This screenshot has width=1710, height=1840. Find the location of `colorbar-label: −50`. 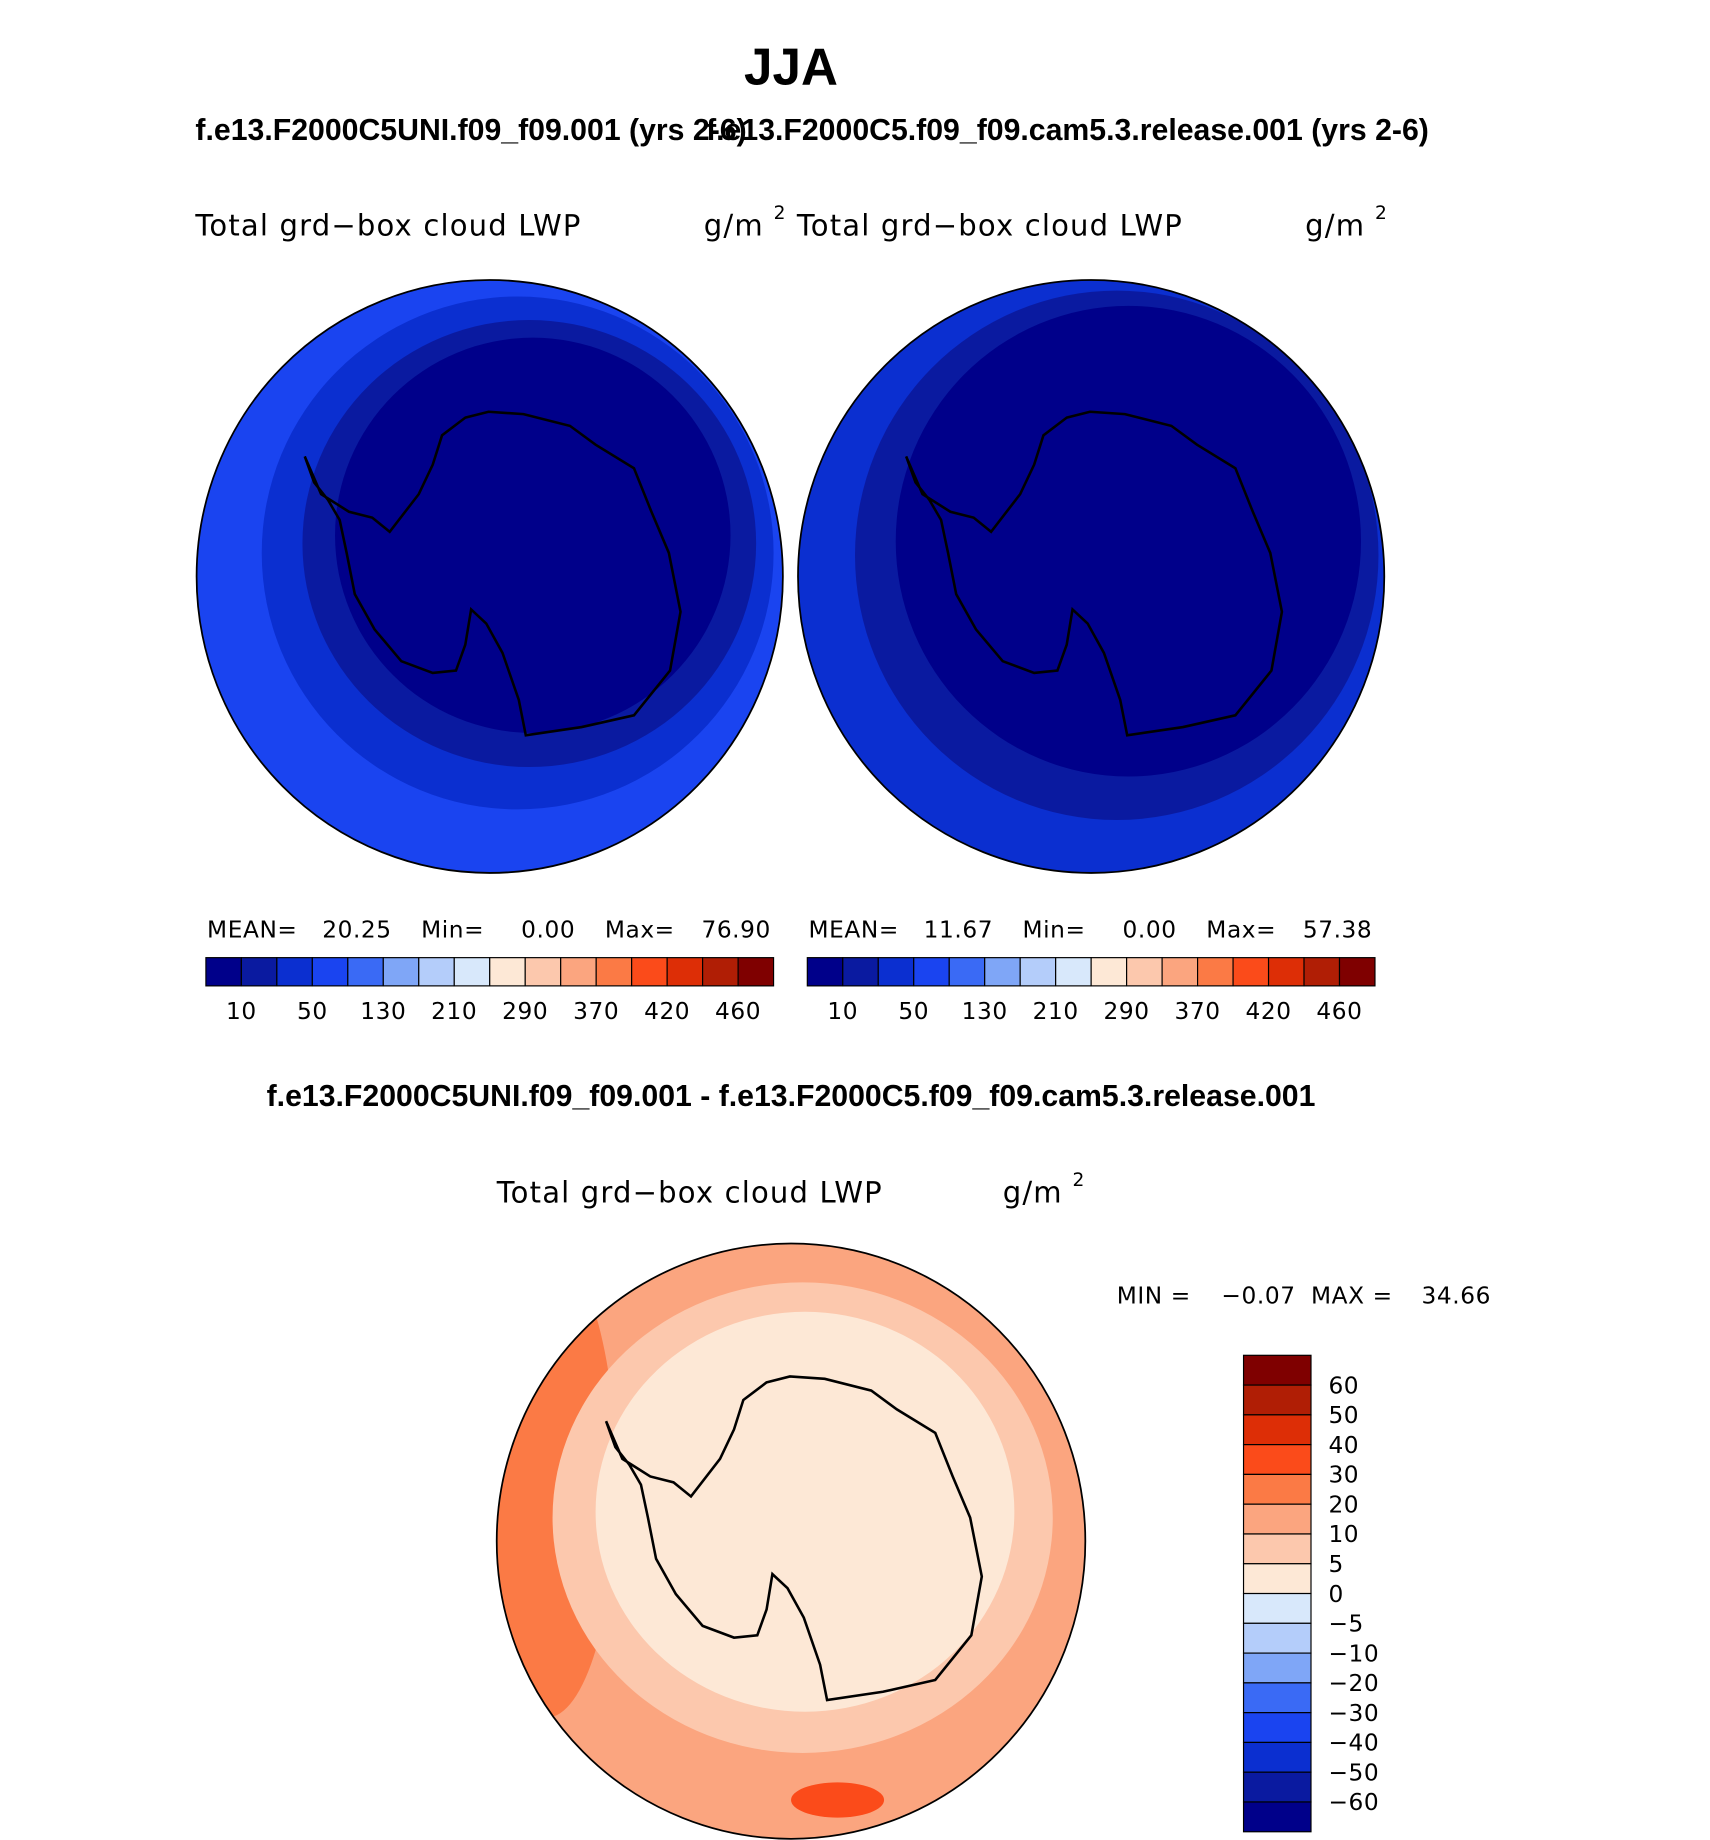

colorbar-label: −50 is located at coordinates (1353, 1772).